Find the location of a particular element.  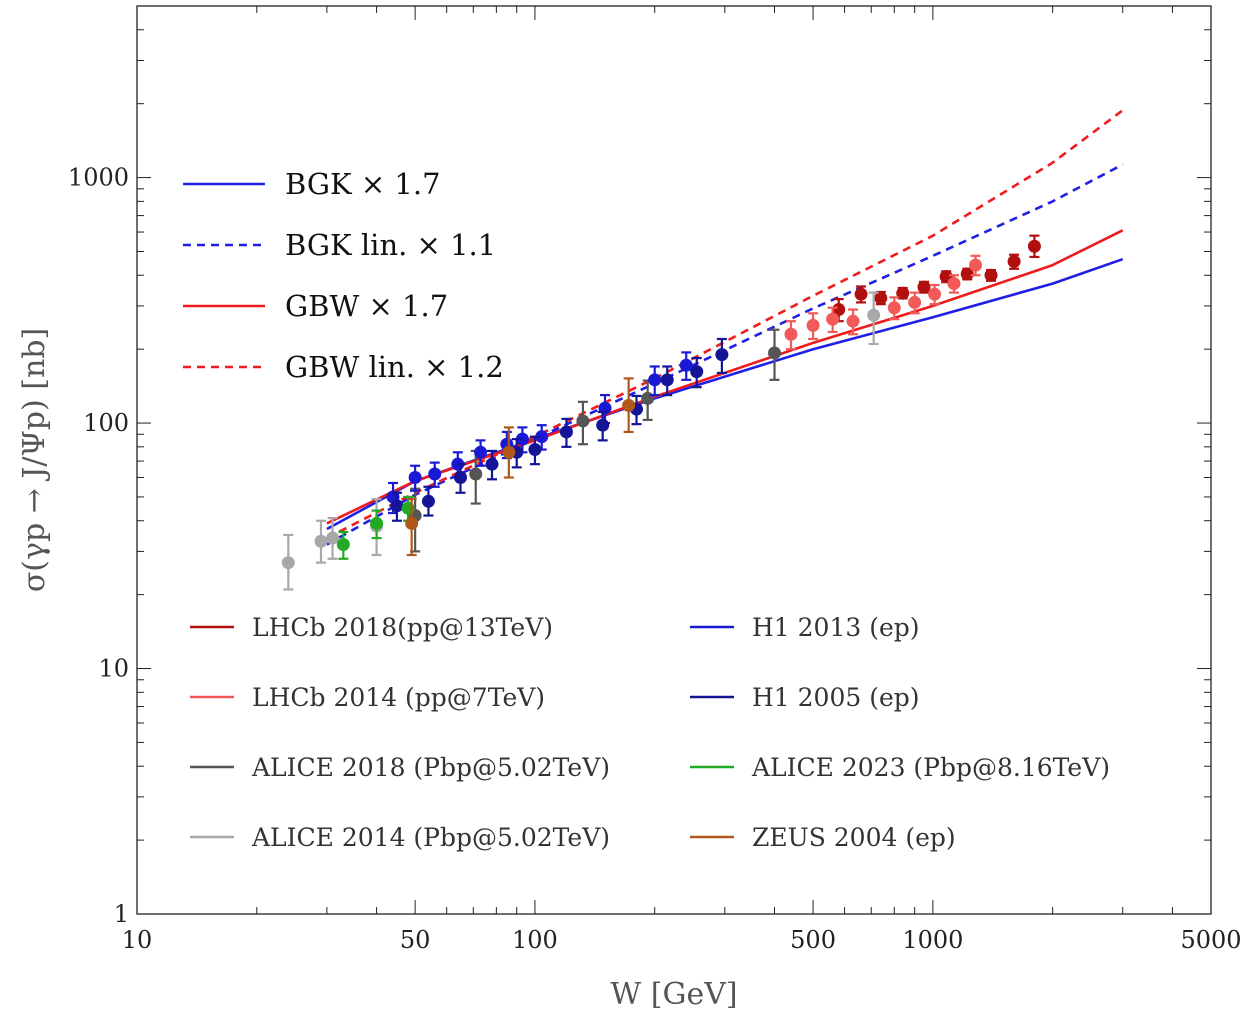

legend-label: H1 2005 (ep) is located at coordinates (836, 697).